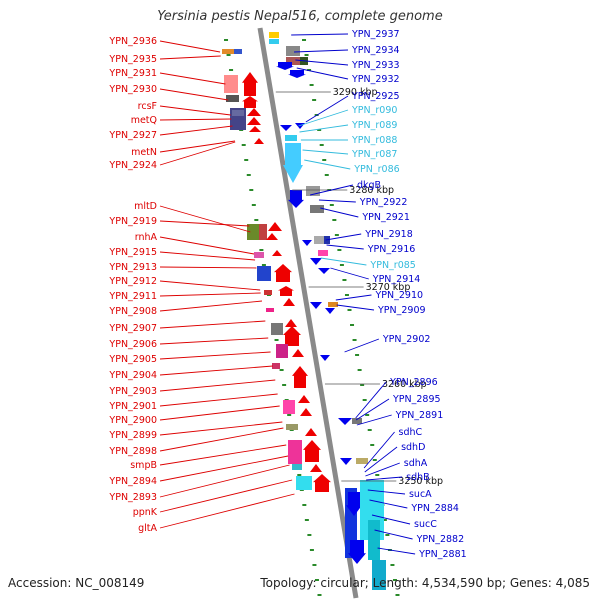 The width and height of the screenshot is (600, 600). I want to click on gene-label: YPN_2934, so click(375, 50).